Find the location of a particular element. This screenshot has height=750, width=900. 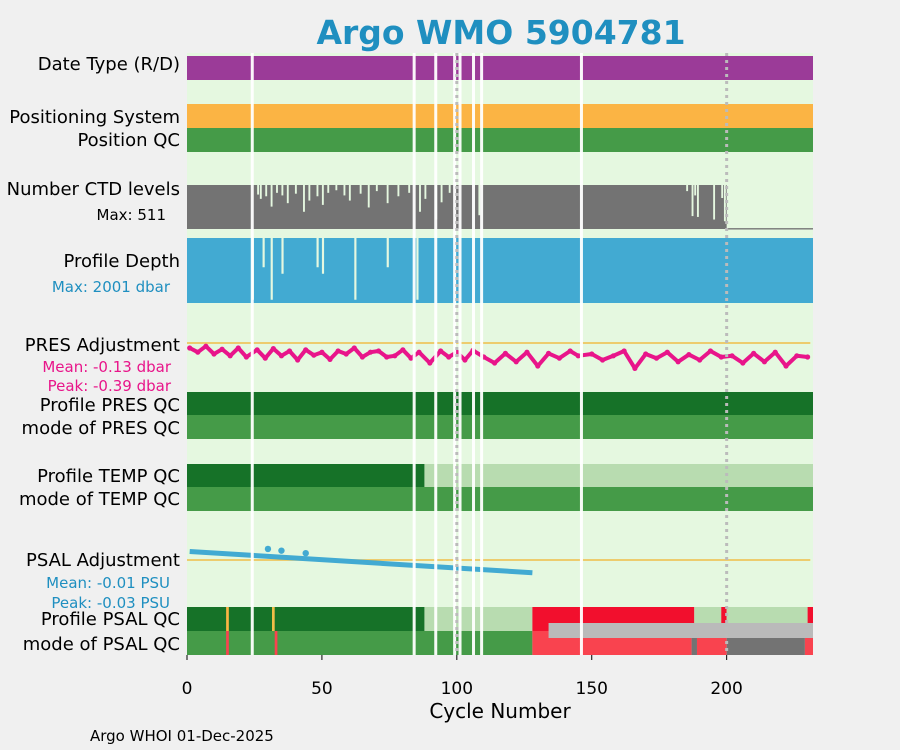

label-depth-max: Max: 2001 dbar is located at coordinates (111, 287).